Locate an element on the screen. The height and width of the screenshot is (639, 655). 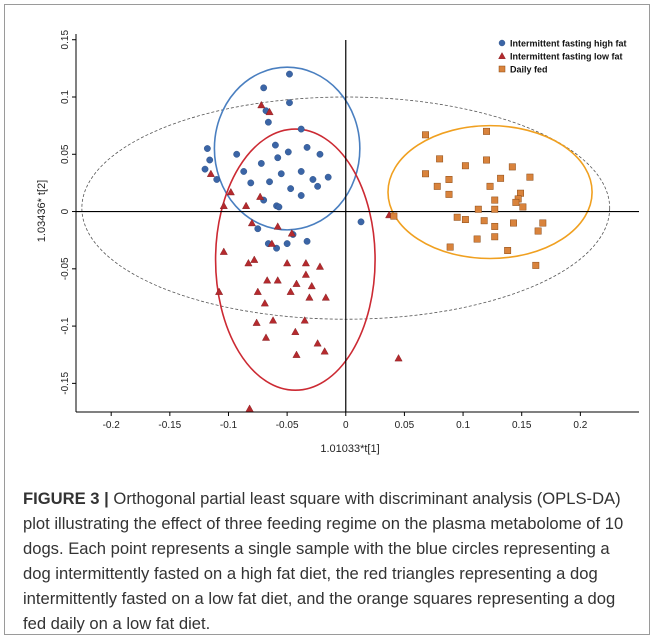
legend-label-2: Daily fed is located at coordinates (529, 70).